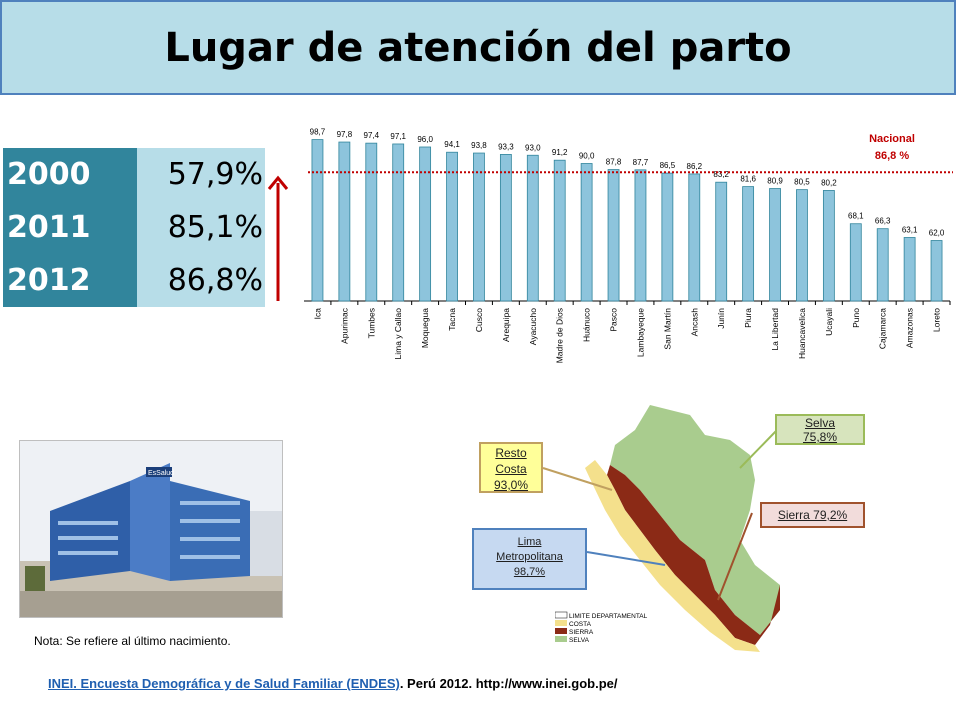 This screenshot has height=720, width=960. I want to click on sierra-callout: Sierra 79,2%, so click(812, 515).